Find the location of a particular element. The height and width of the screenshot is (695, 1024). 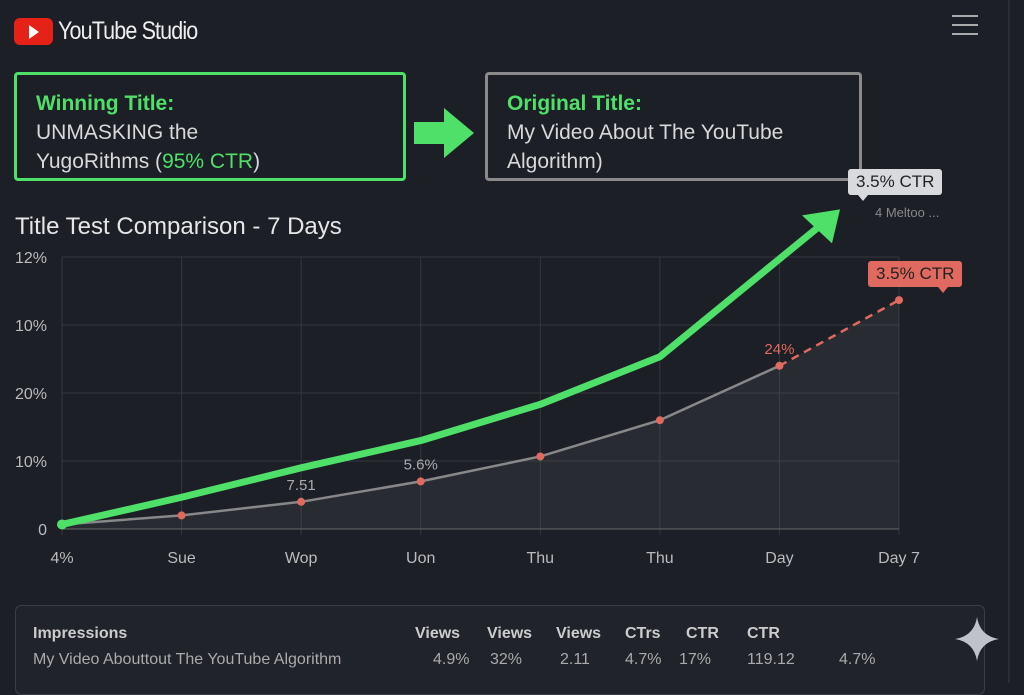

scrollbar is located at coordinates (1009, 341).